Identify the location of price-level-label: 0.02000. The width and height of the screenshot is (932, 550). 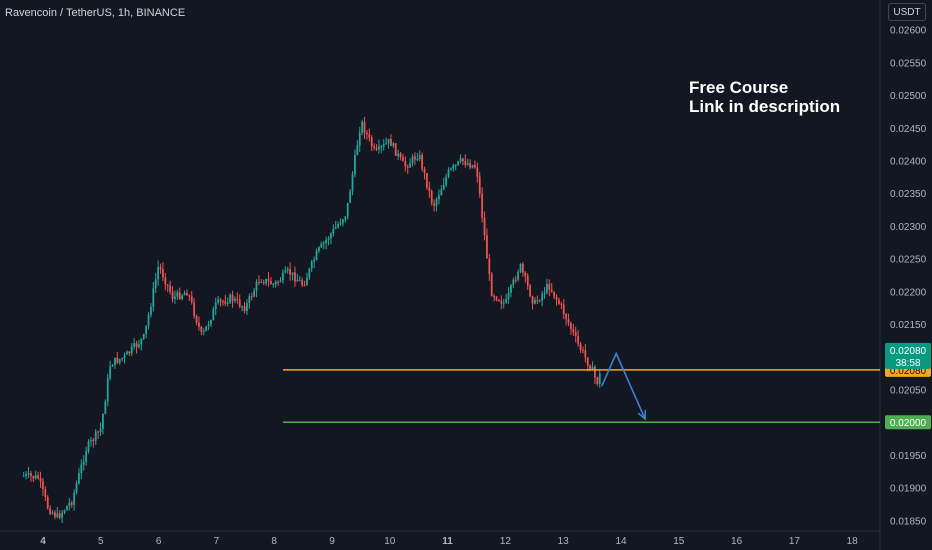
(908, 423).